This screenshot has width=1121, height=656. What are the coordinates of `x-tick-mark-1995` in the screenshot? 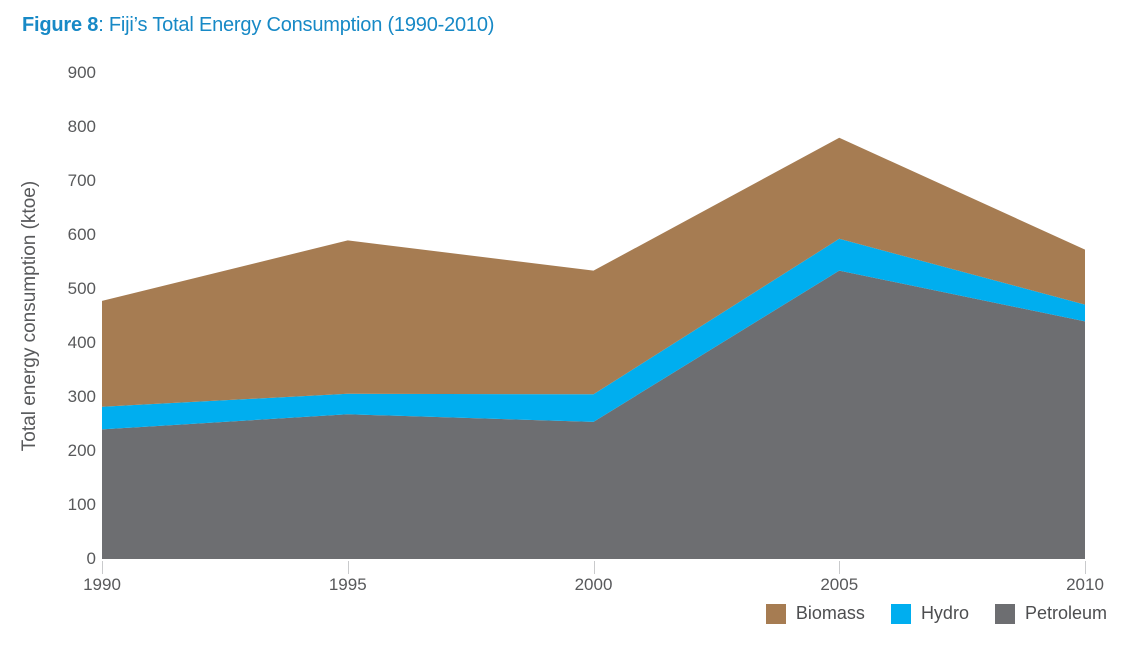 It's located at (348, 567).